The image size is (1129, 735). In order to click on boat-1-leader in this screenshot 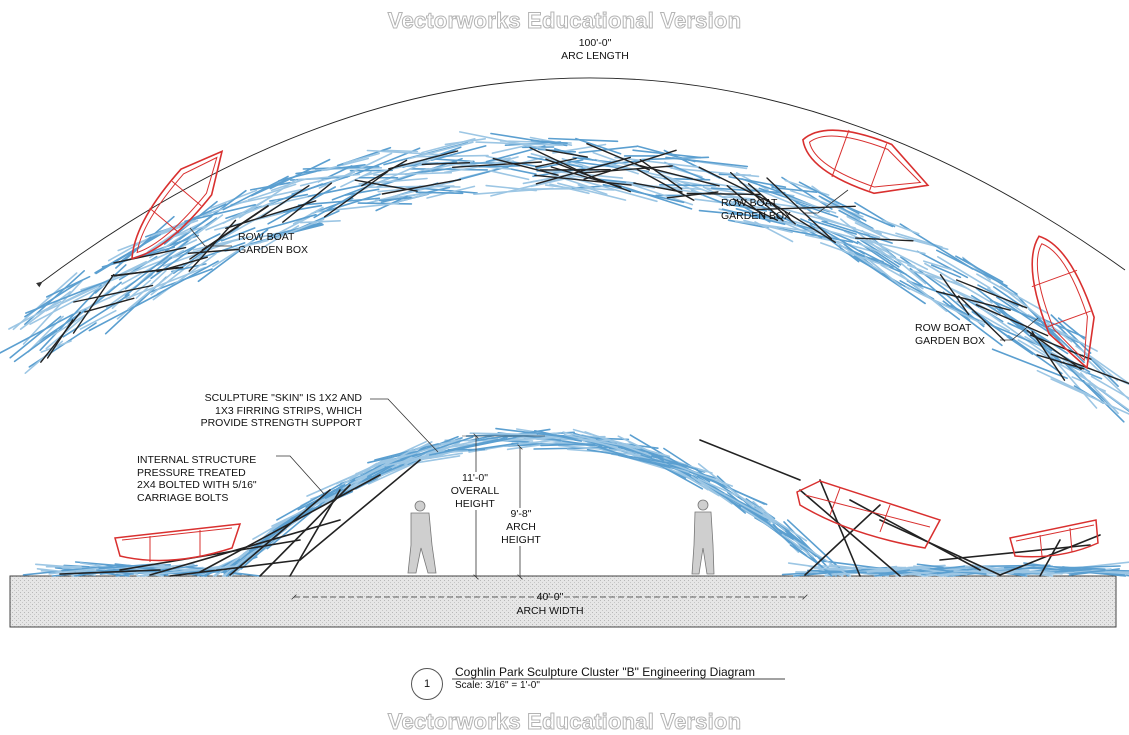, I will do `click(210, 237)`.